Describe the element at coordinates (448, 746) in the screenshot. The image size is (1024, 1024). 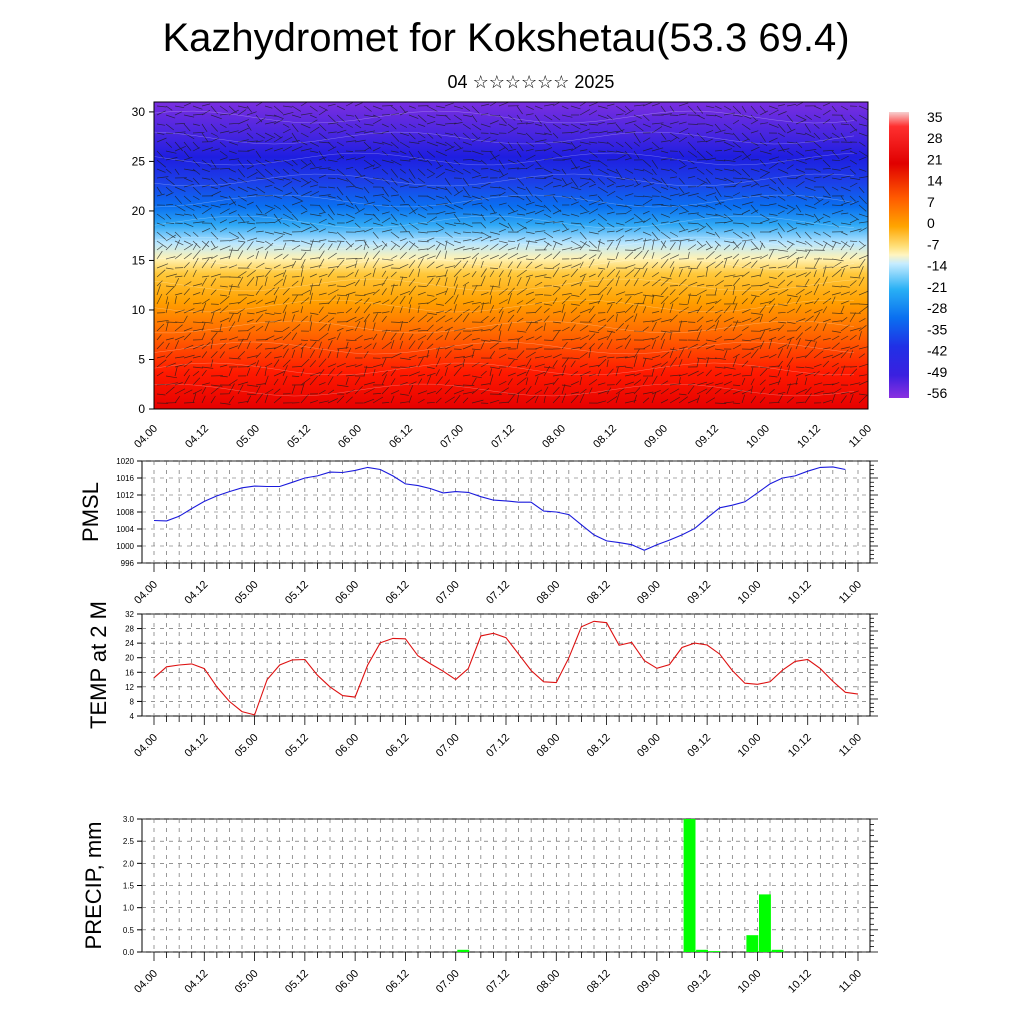
I see `temp-x-tick-label: 07.00` at that location.